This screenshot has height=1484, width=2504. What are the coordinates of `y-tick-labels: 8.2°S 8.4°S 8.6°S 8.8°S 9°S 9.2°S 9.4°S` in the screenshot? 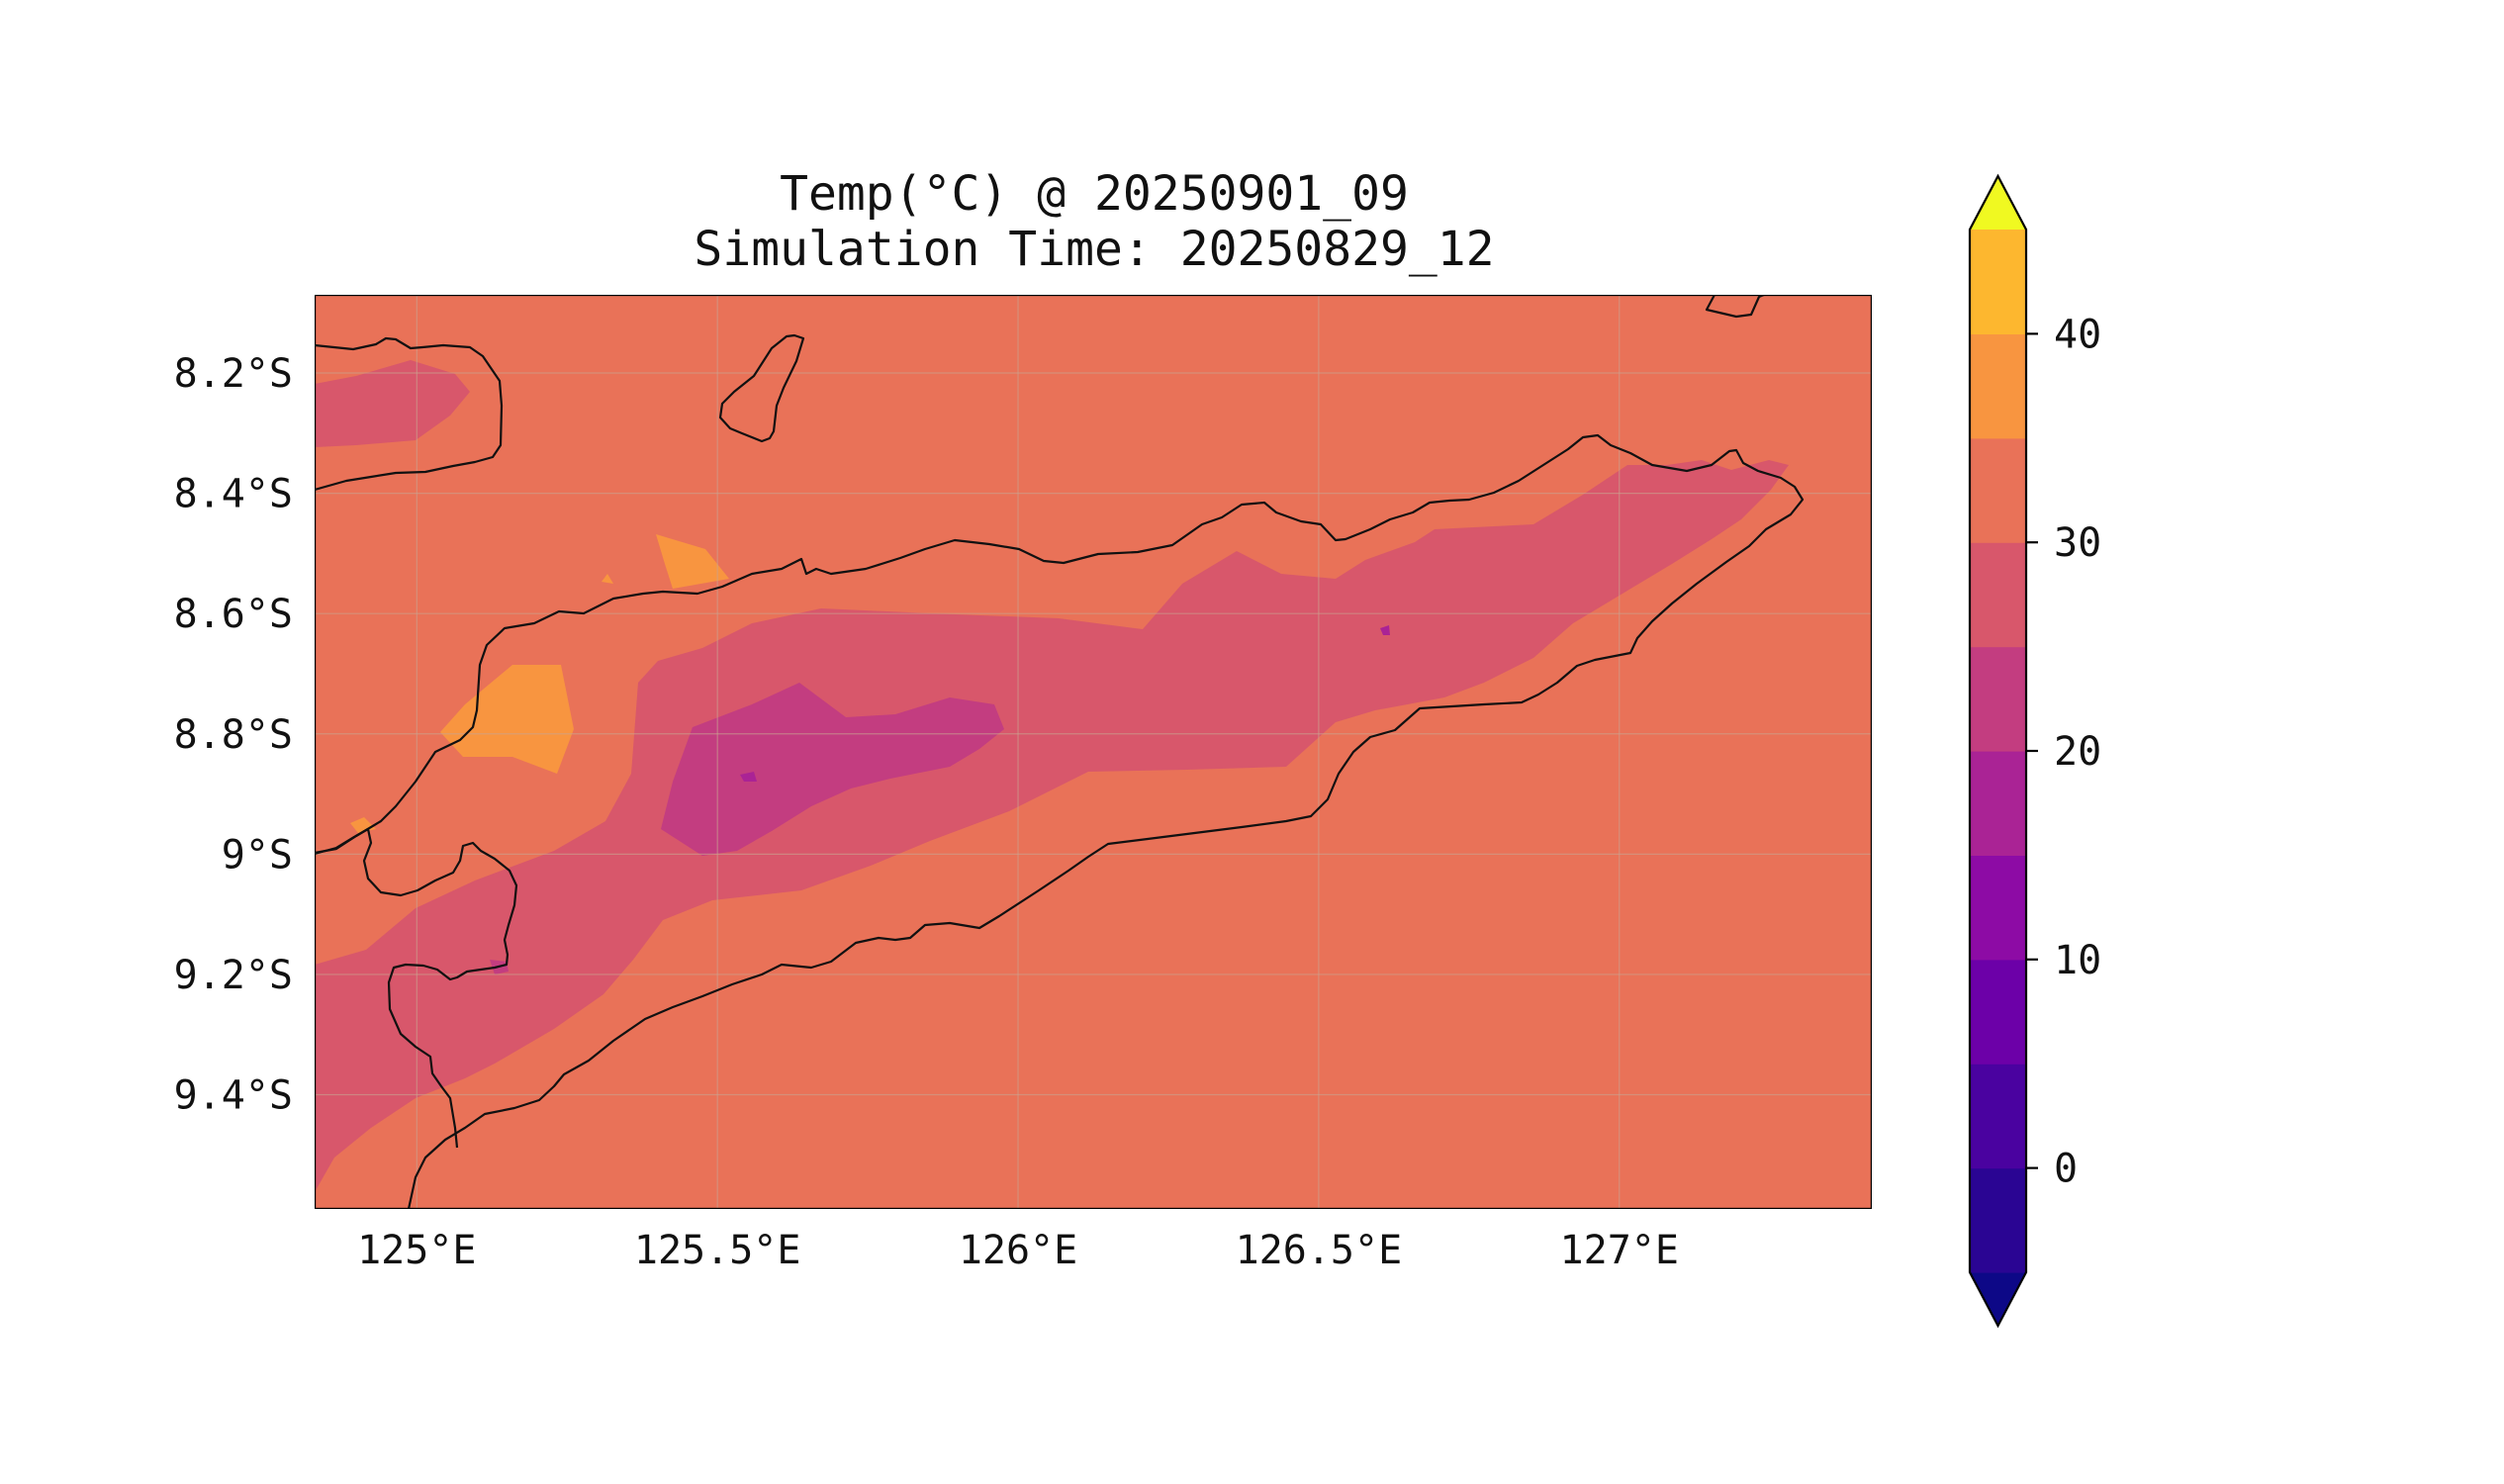 It's located at (233, 734).